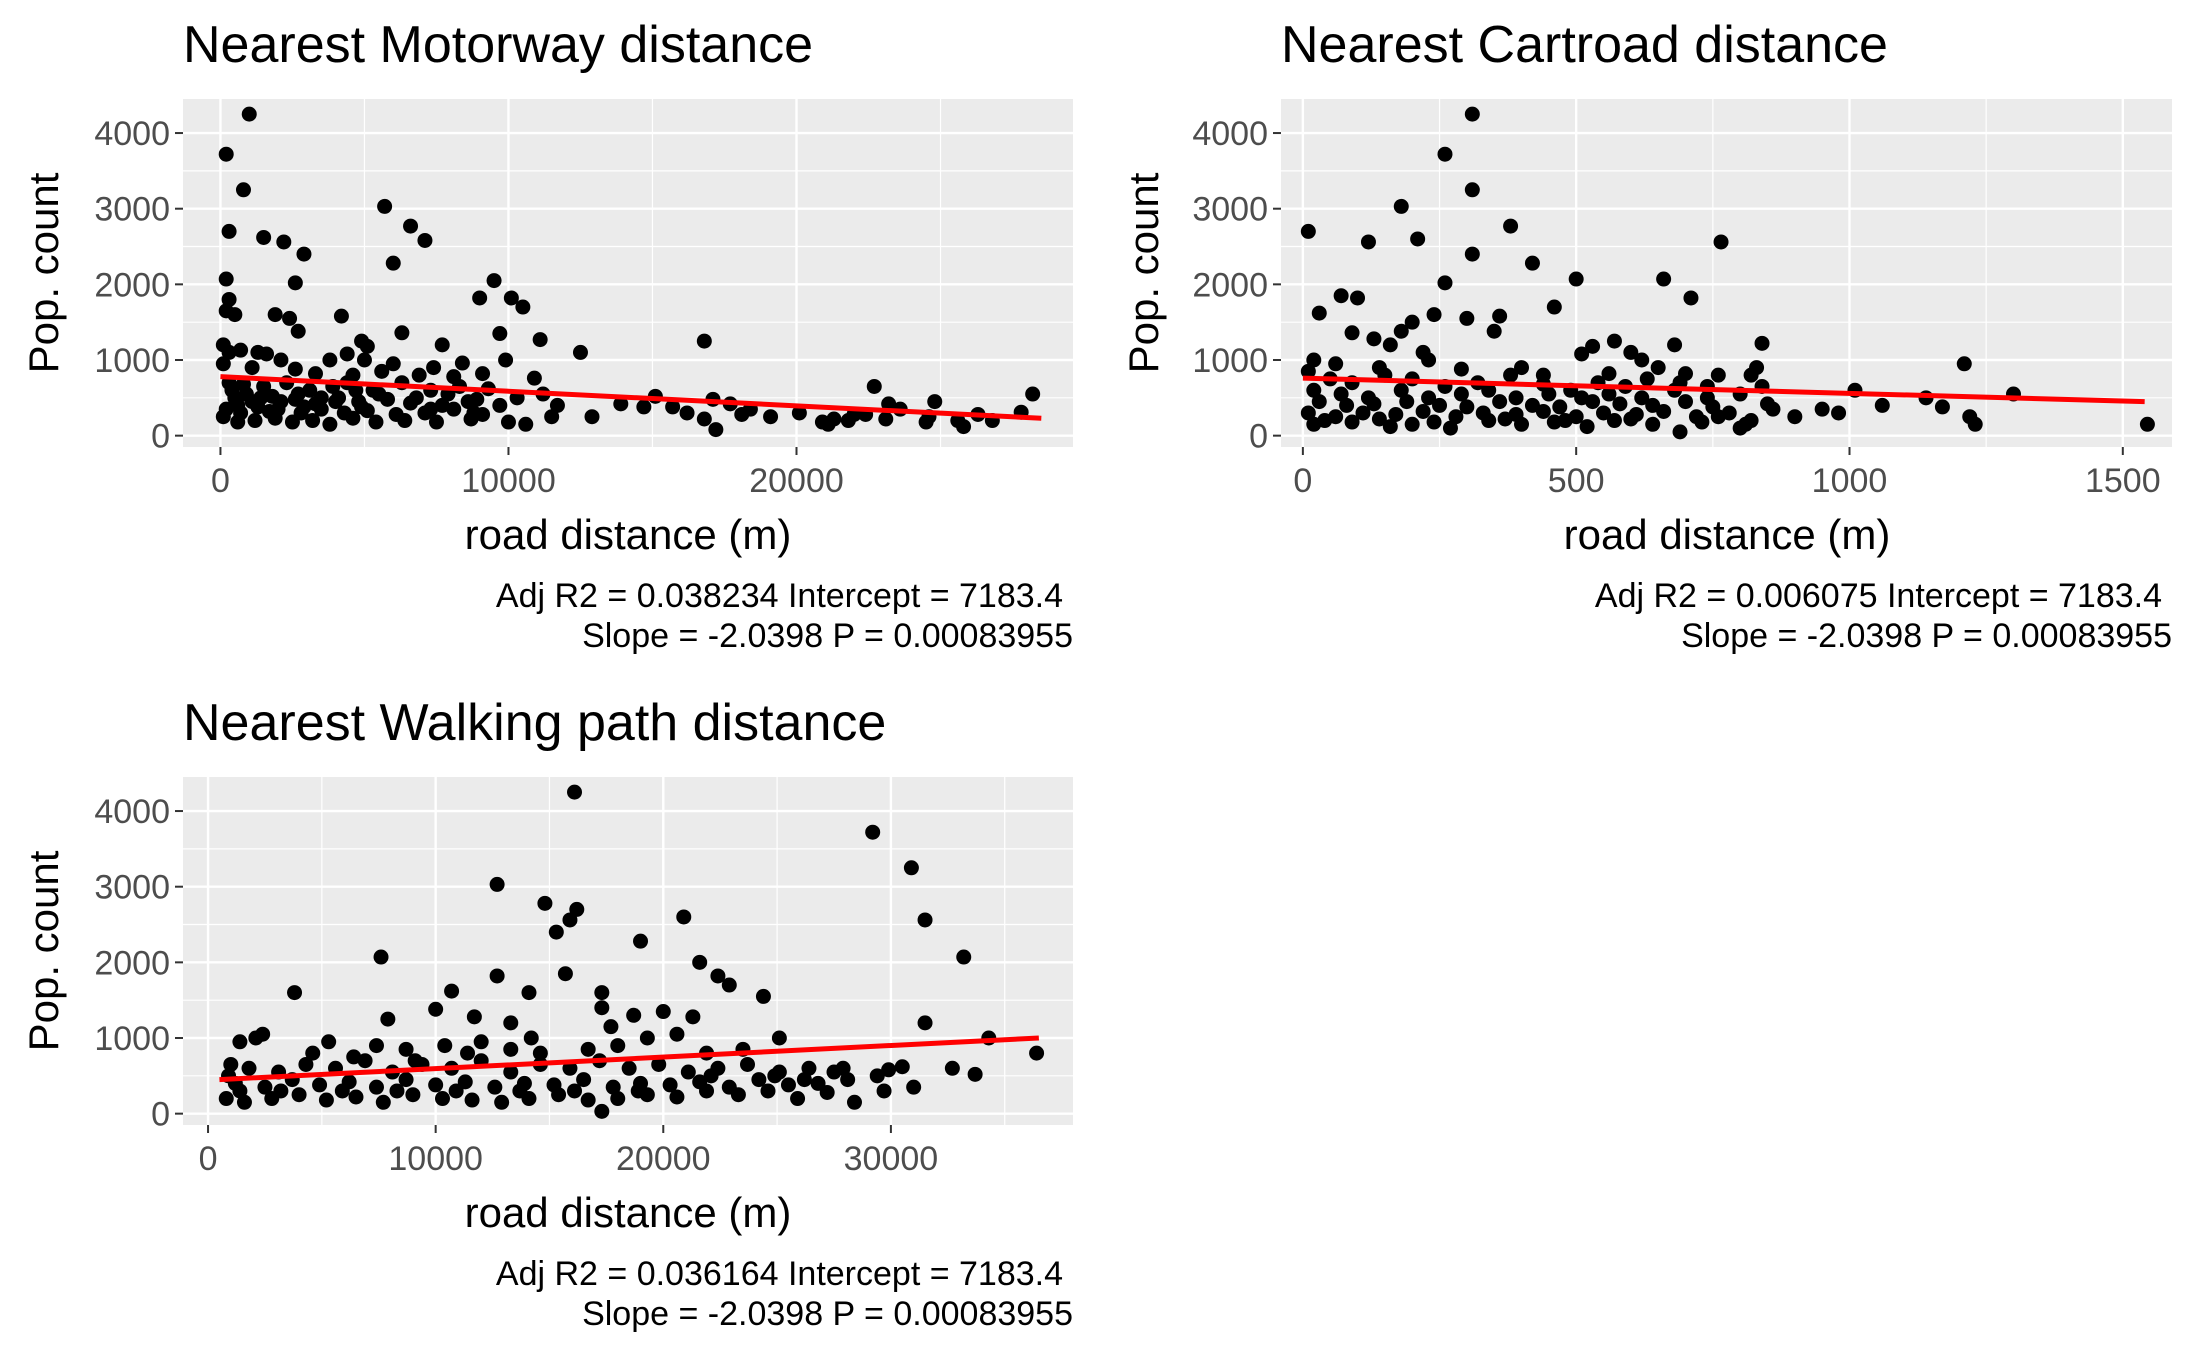 The height and width of the screenshot is (1350, 2187). I want to click on caption-stats-line1: Adj R2 = 0.036164 Intercept = 7183.4, so click(779, 1274).